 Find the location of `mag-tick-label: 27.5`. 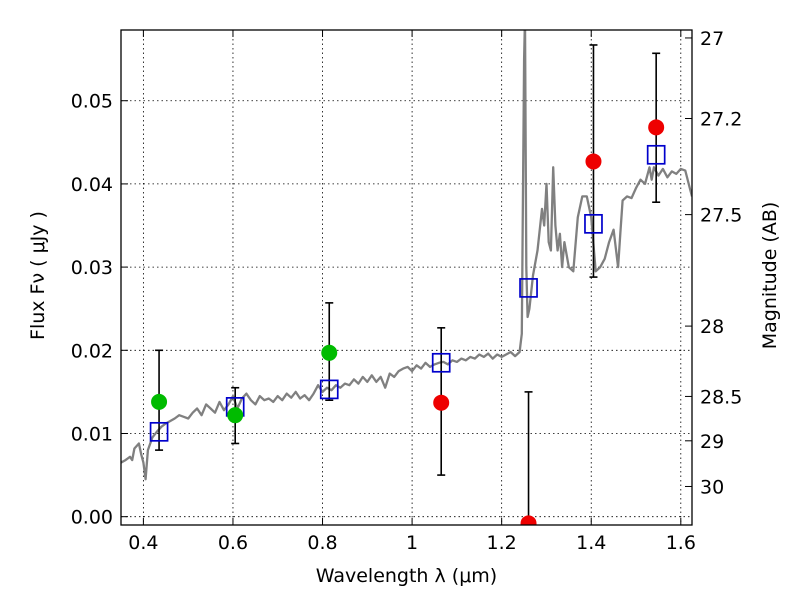

mag-tick-label: 27.5 is located at coordinates (721, 216).